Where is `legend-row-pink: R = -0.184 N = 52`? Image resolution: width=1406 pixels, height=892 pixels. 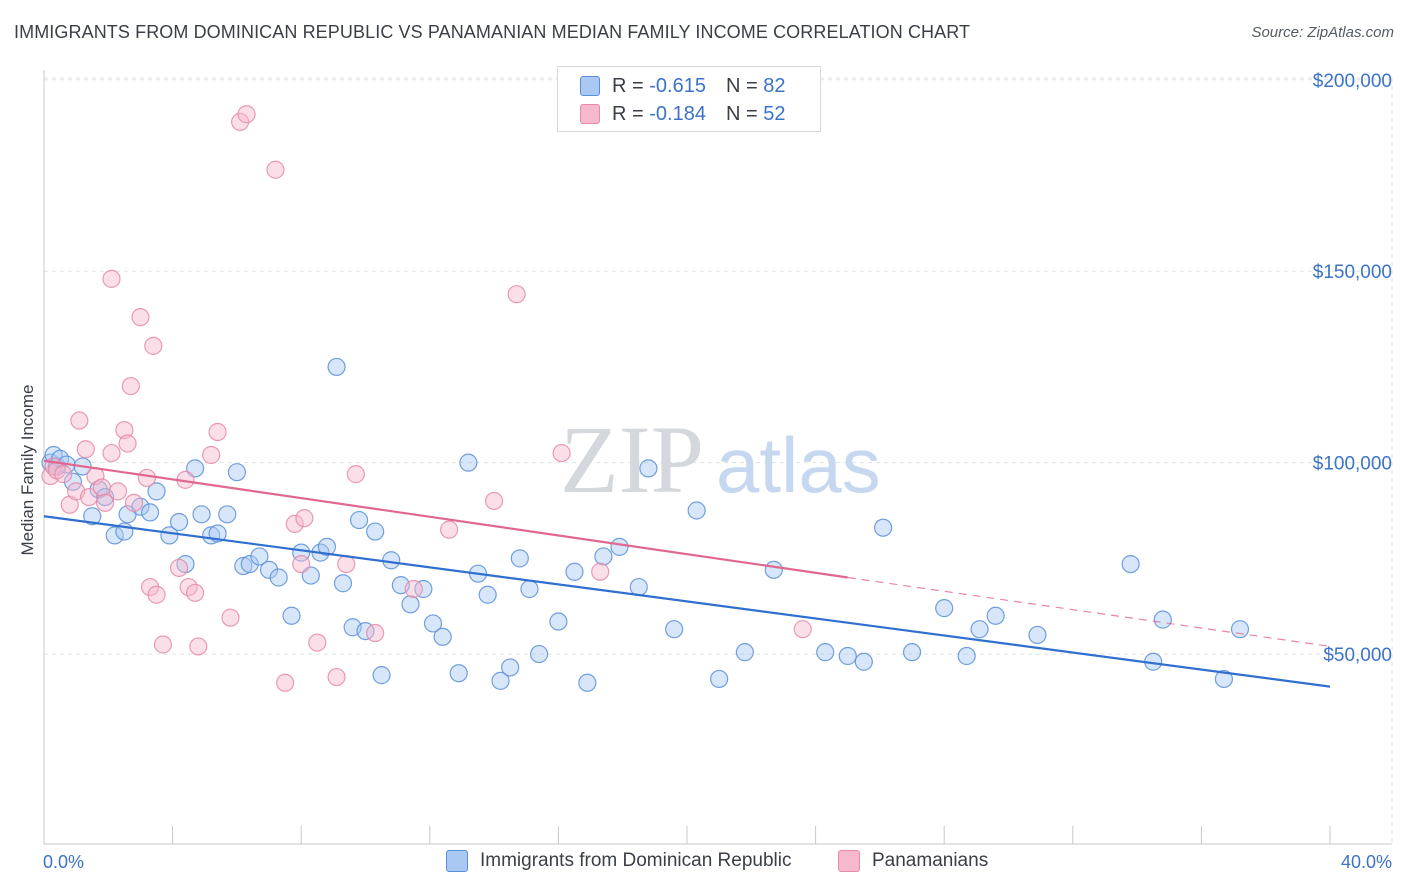 legend-row-pink: R = -0.184 N = 52 is located at coordinates (682, 114).